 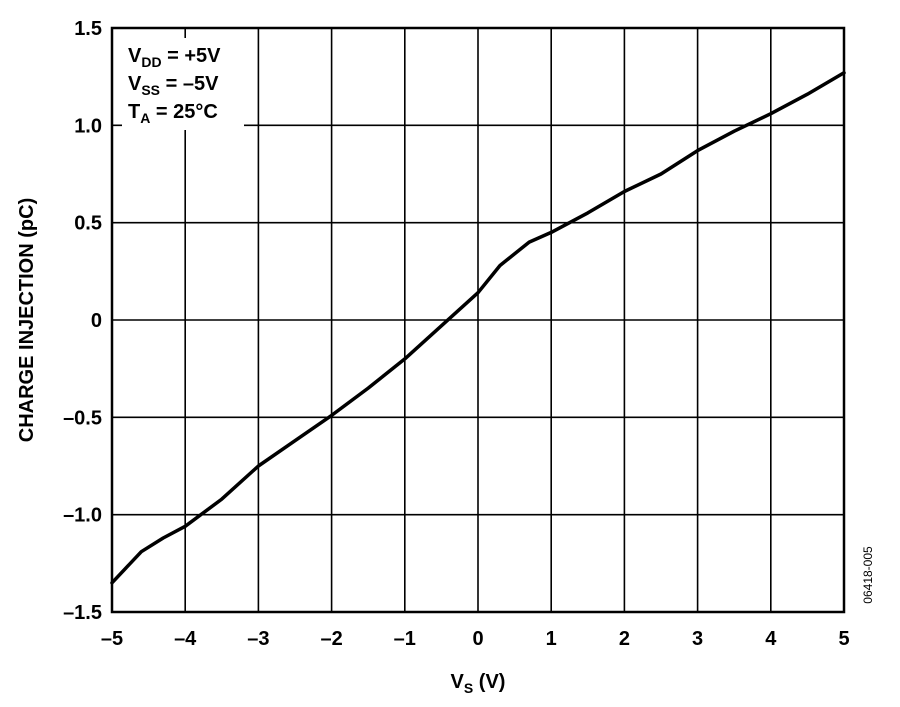 What do you see at coordinates (258, 639) in the screenshot?
I see `x-tick-label: –3` at bounding box center [258, 639].